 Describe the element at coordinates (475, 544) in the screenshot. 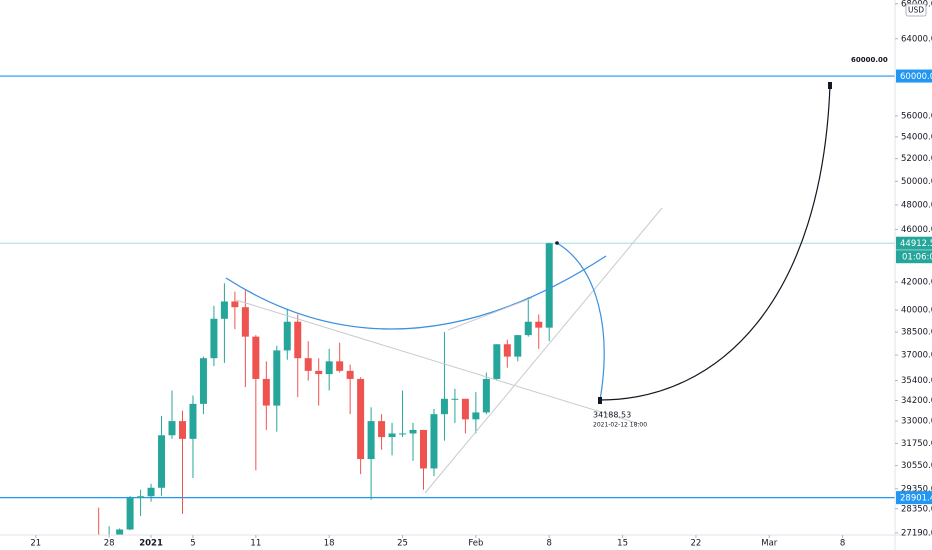

I see `x-tick-label: Feb` at that location.